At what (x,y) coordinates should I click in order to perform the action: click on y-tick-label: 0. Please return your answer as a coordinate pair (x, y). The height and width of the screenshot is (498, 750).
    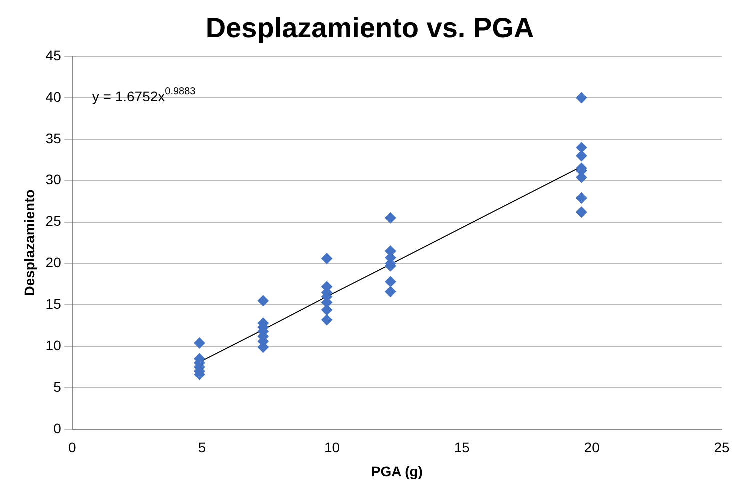
    Looking at the image, I should click on (58, 428).